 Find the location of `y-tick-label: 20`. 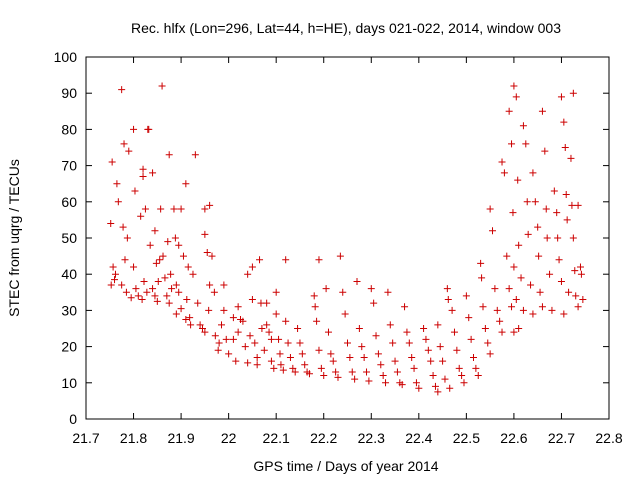

y-tick-label: 20 is located at coordinates (69, 347).